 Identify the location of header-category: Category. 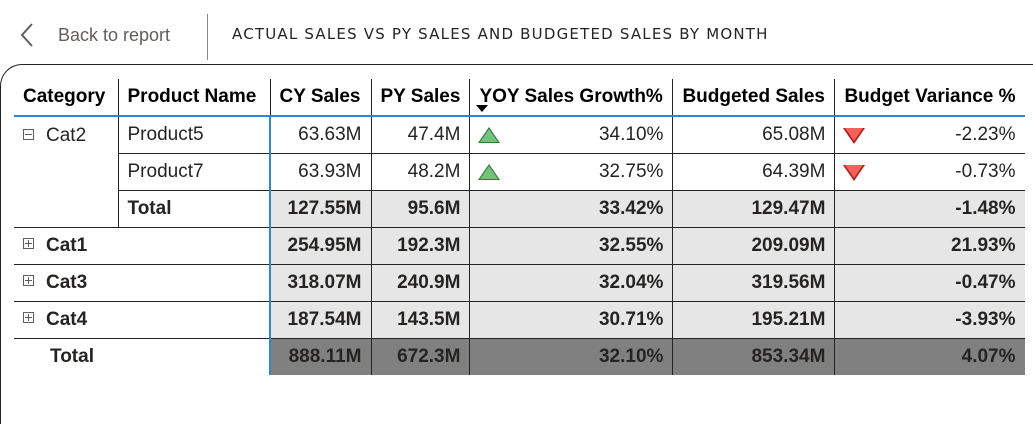
(66, 98).